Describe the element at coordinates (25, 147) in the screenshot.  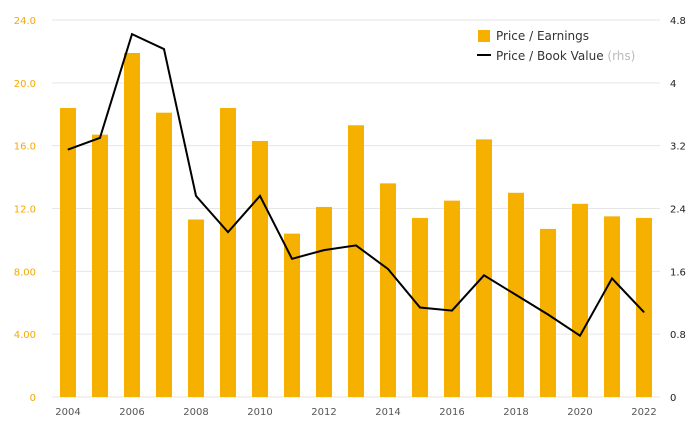
I see `y-left-tick-label: 16.0` at that location.